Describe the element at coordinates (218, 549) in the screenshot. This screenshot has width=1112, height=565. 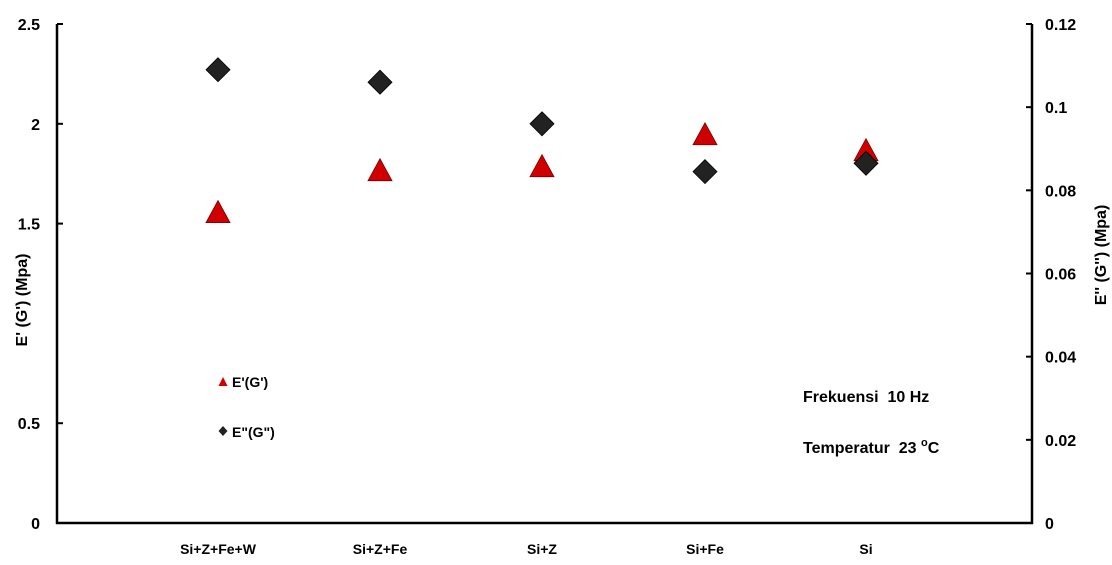
I see `x-tick-label: Si+Z+Fe+W` at that location.